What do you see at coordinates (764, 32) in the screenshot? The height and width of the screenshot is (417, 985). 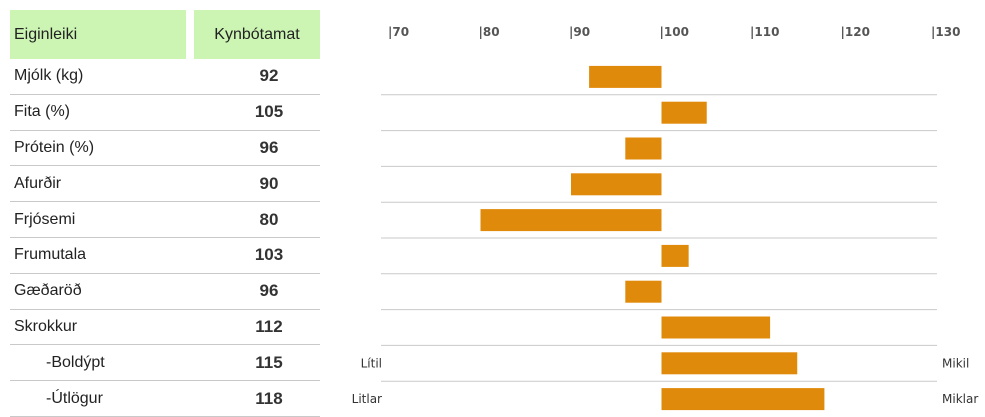 I see `x-tick-label: |110` at bounding box center [764, 32].